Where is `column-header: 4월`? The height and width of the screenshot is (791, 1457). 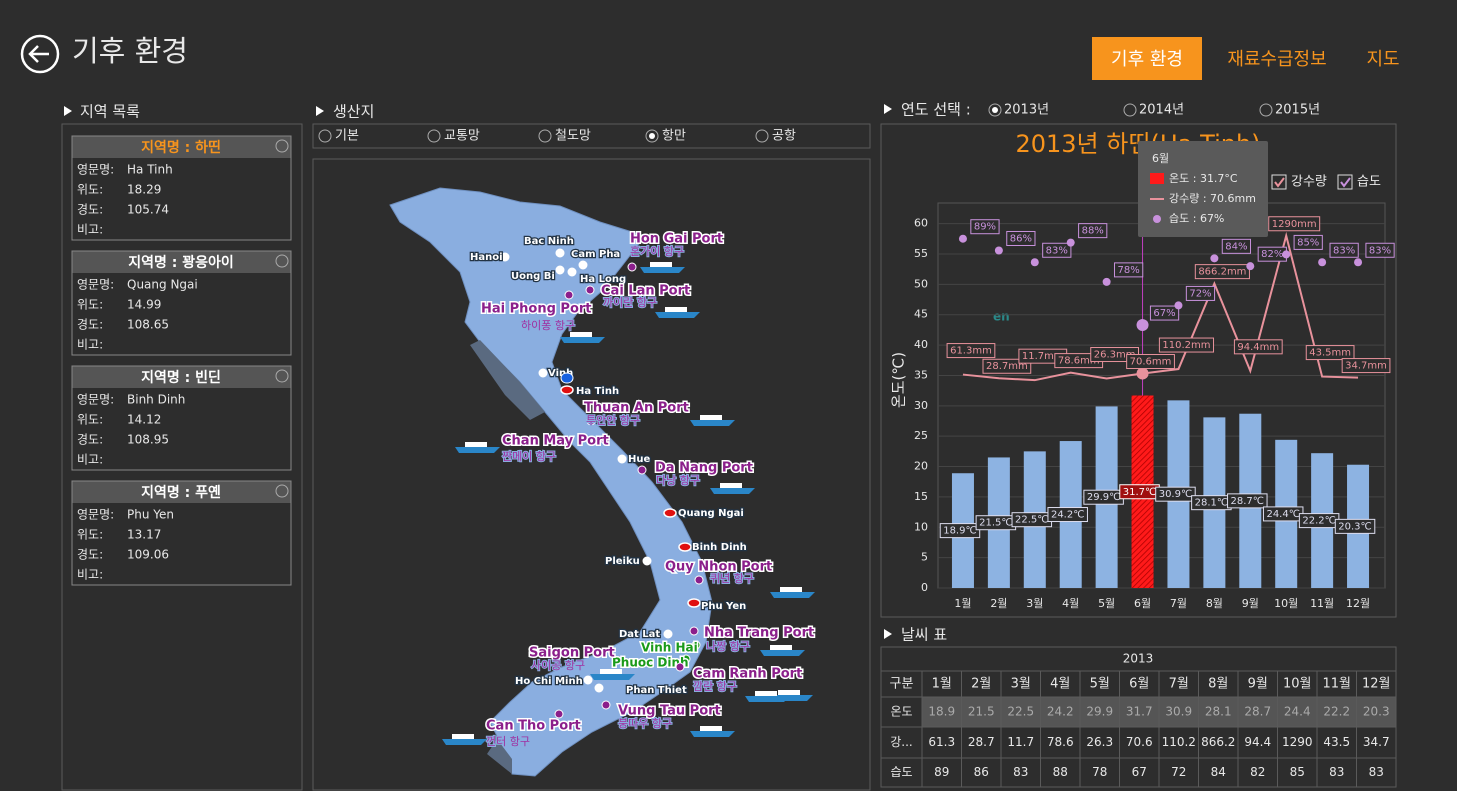
column-header: 4월 is located at coordinates (1060, 684).